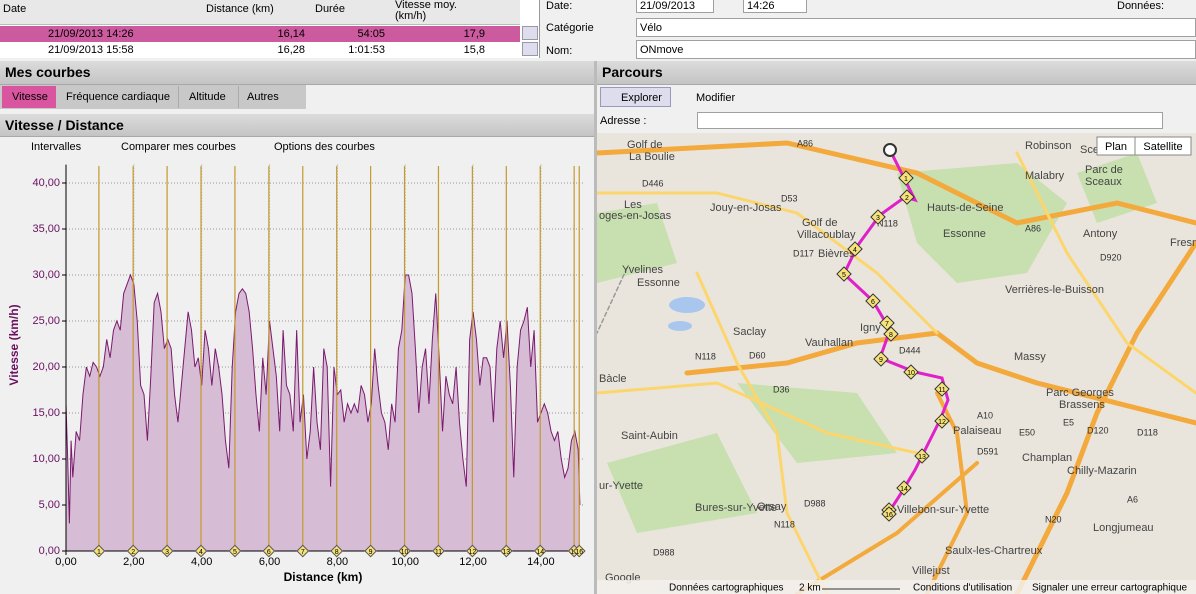 The width and height of the screenshot is (1196, 594). What do you see at coordinates (1080, 393) in the screenshot?
I see `place-label: Parc Georges` at bounding box center [1080, 393].